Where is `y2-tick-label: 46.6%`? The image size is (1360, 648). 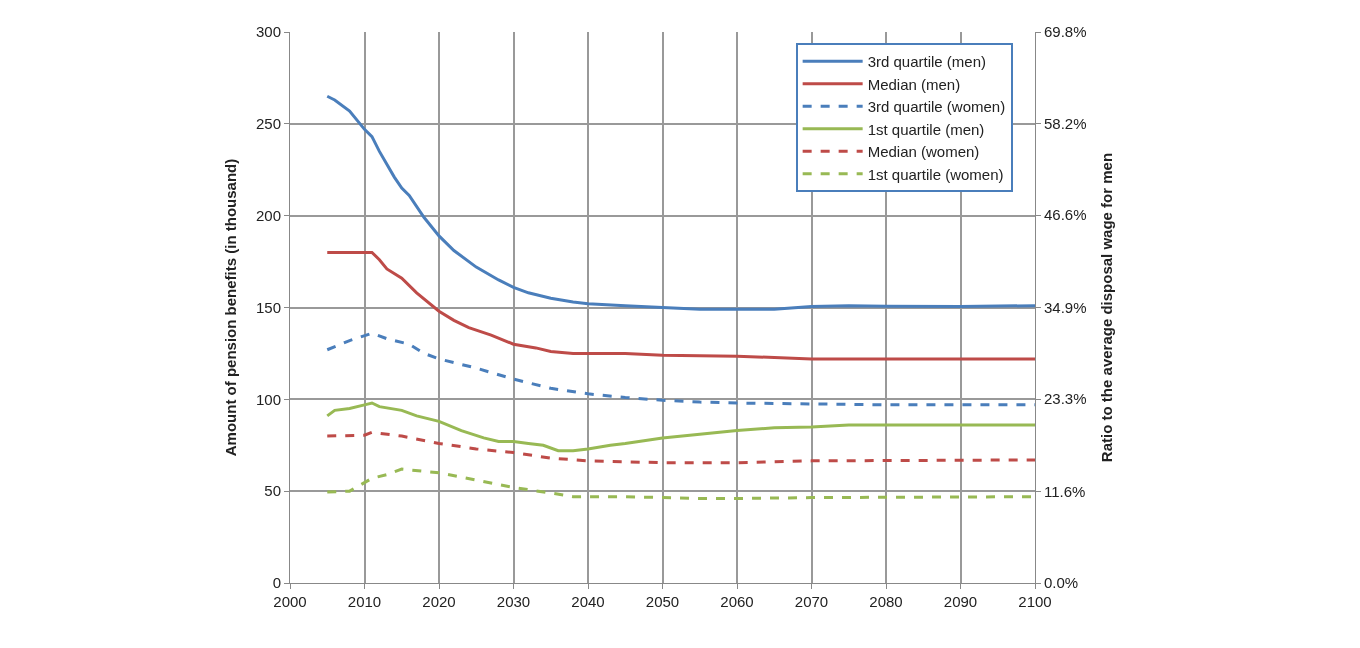
y2-tick-label: 46.6% is located at coordinates (1065, 215).